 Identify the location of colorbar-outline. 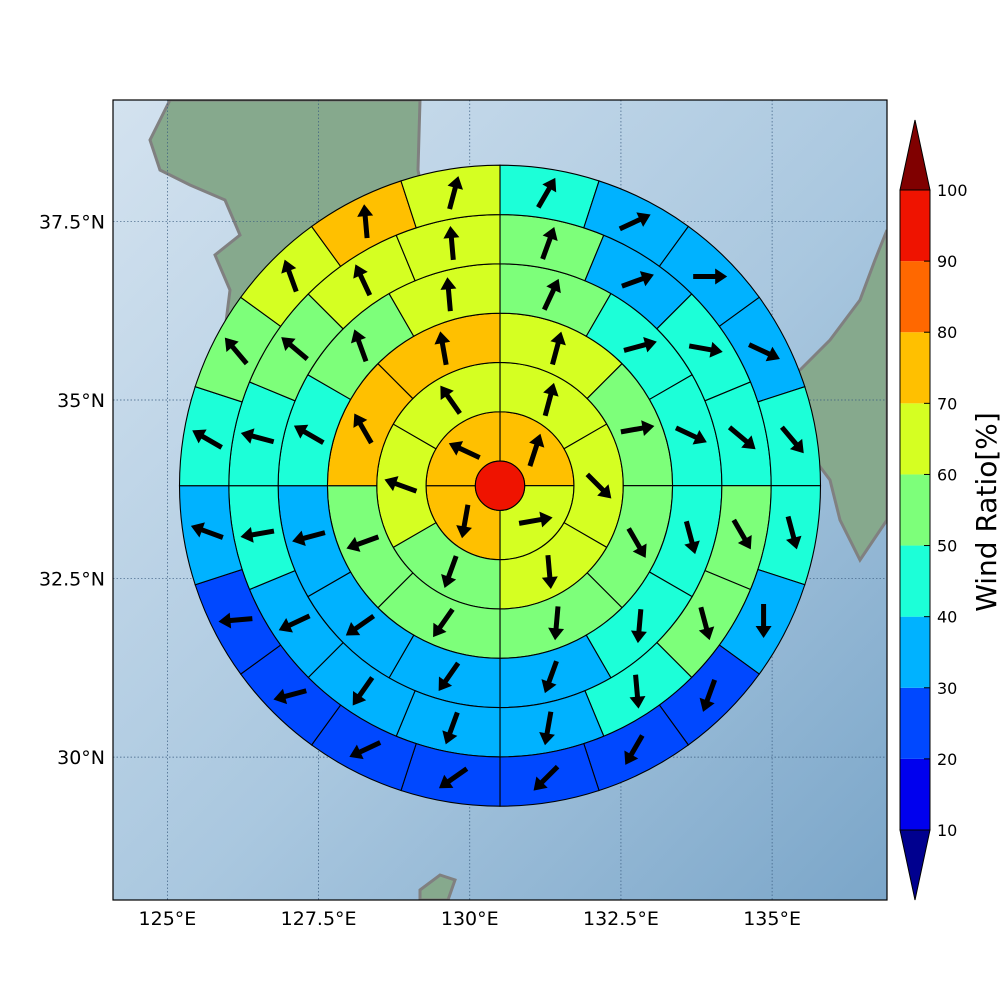
(915, 510).